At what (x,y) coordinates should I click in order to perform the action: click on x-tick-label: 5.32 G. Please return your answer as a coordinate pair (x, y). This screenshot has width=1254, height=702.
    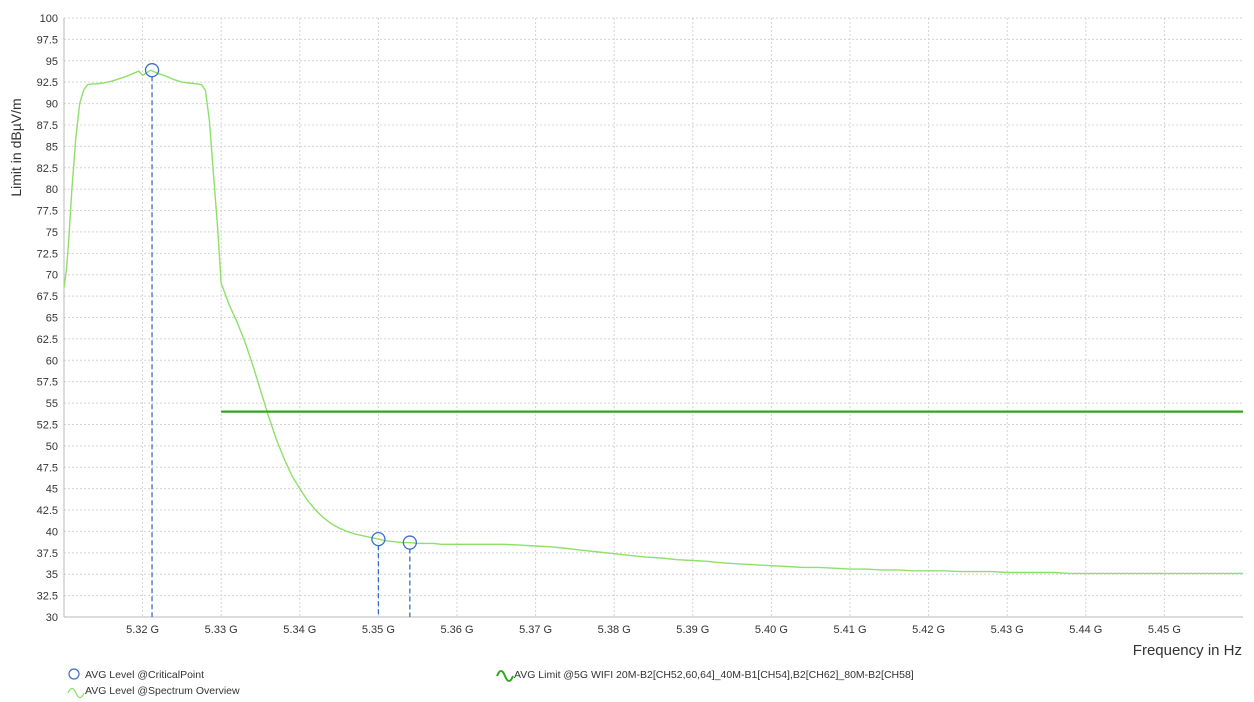
    Looking at the image, I should click on (142, 630).